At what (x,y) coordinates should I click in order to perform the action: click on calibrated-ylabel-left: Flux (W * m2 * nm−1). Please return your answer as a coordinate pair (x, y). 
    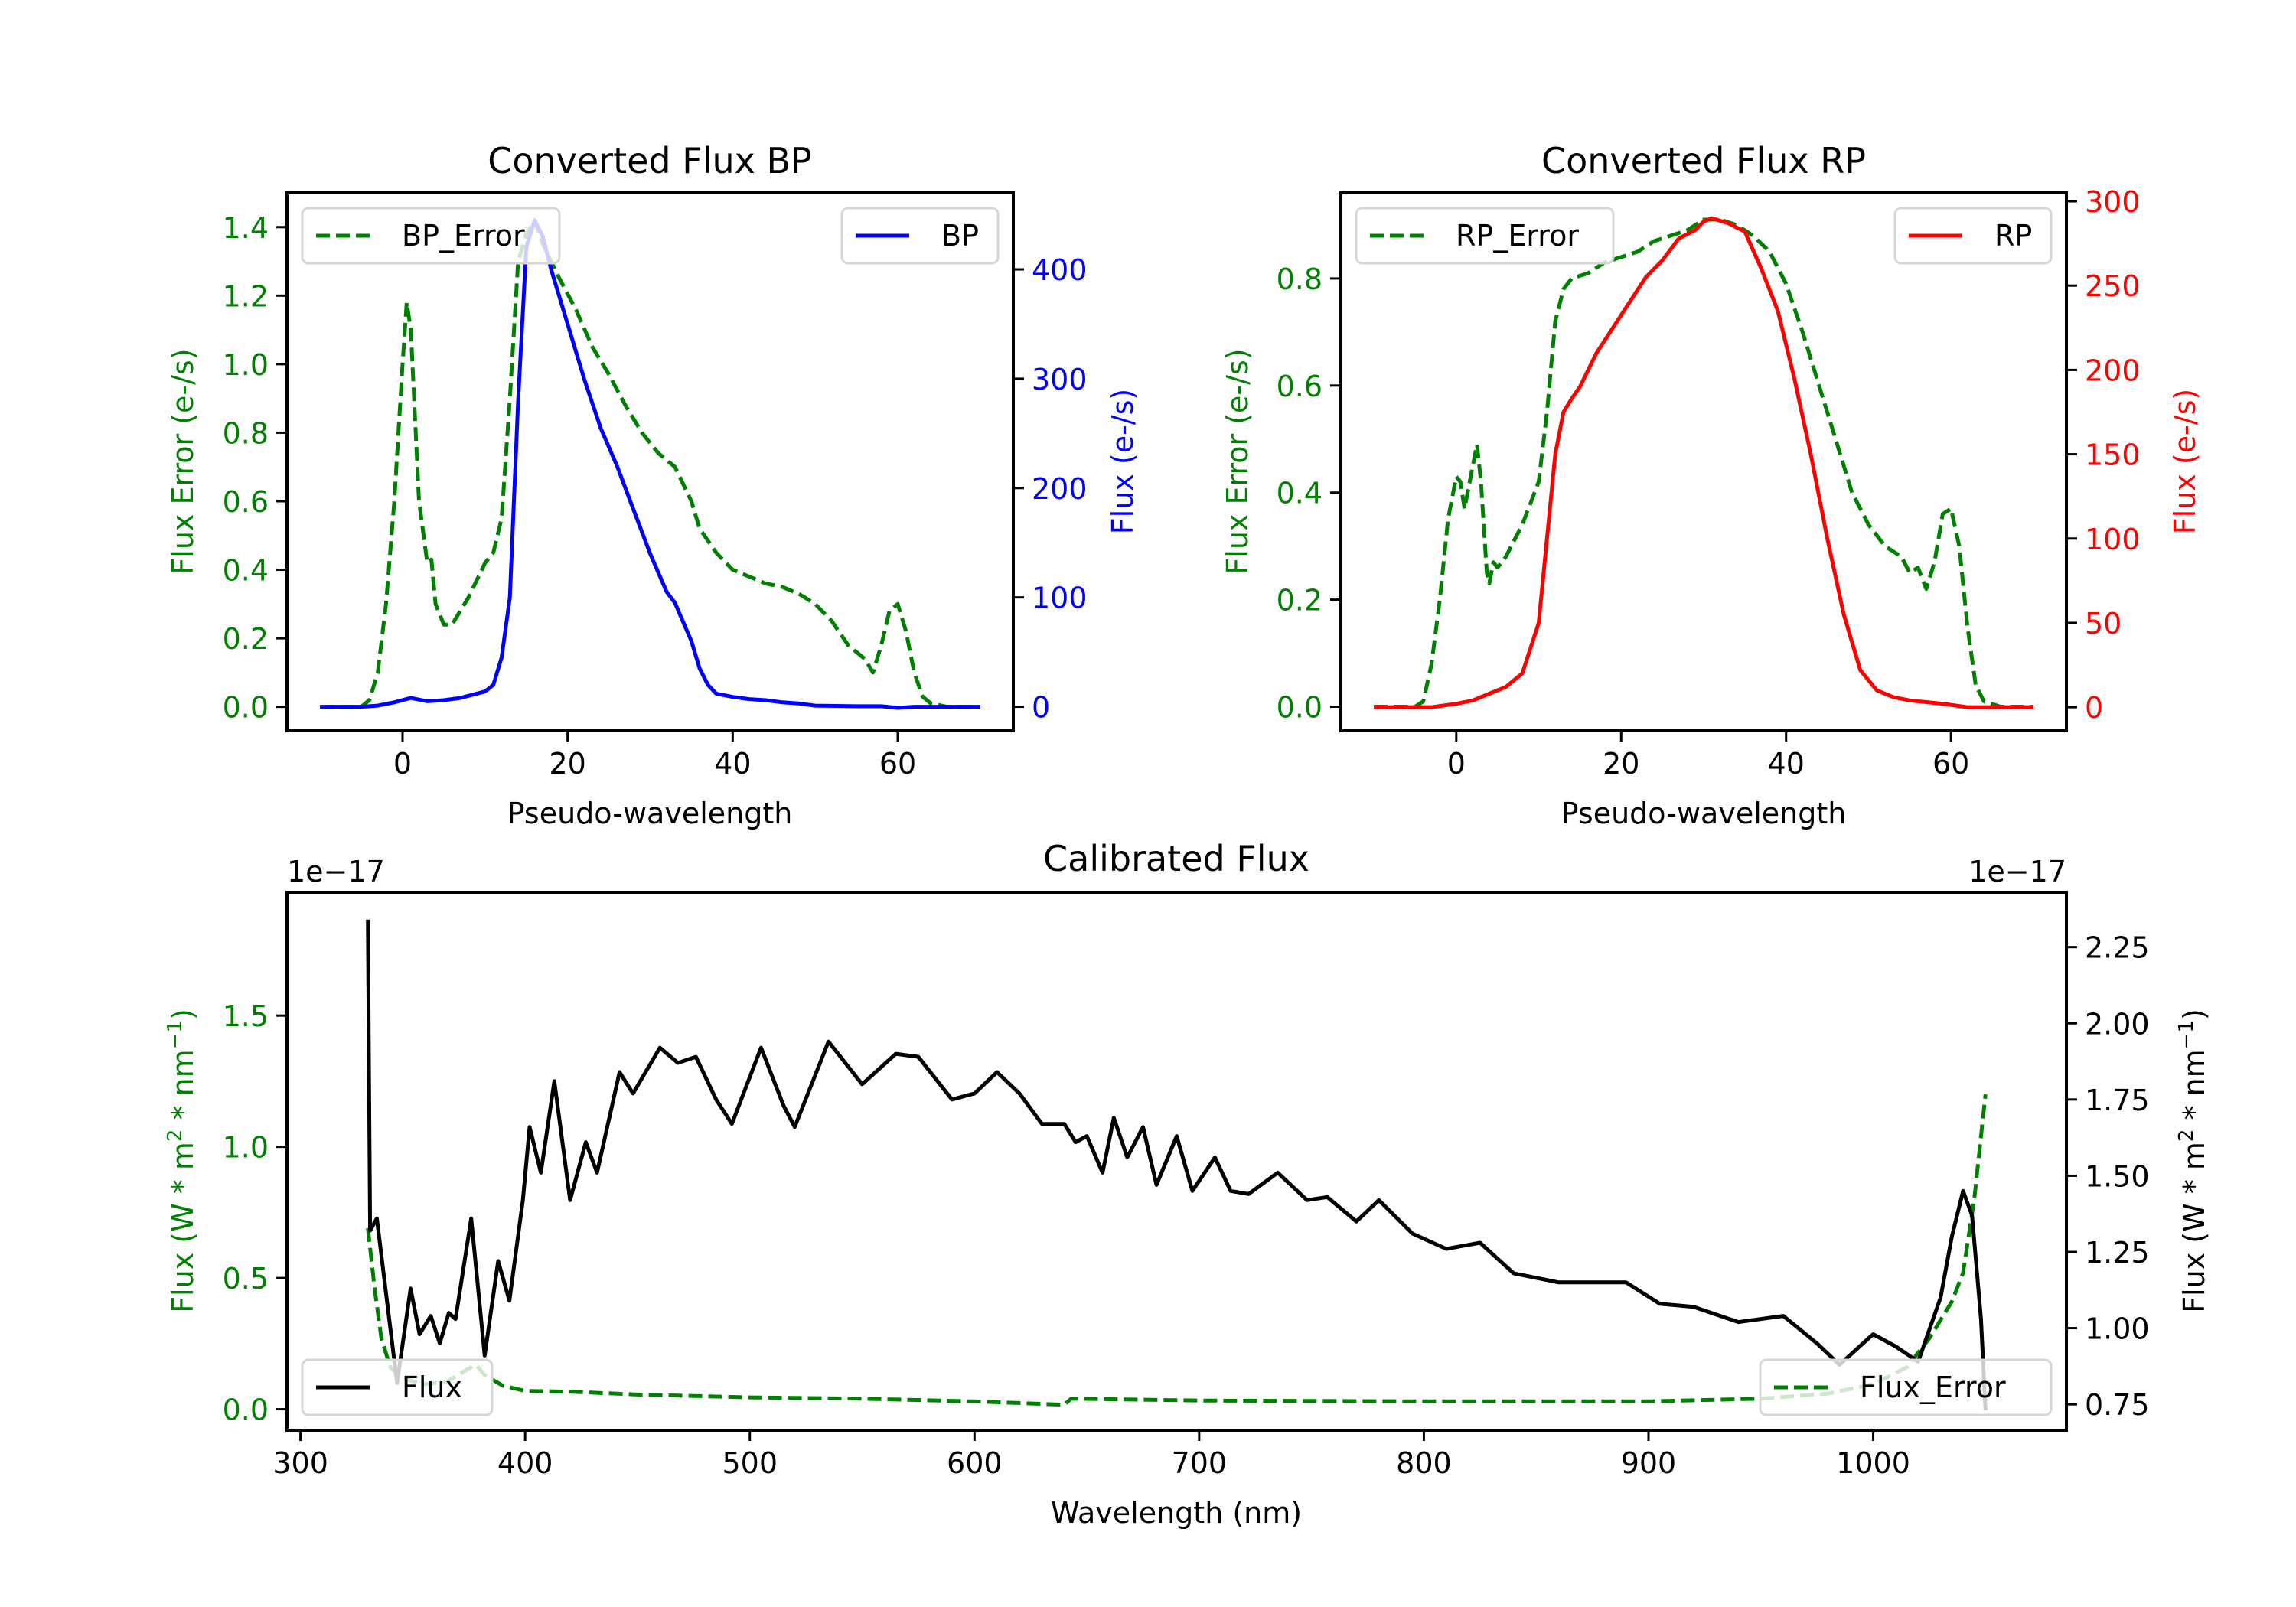
    Looking at the image, I should click on (182, 1161).